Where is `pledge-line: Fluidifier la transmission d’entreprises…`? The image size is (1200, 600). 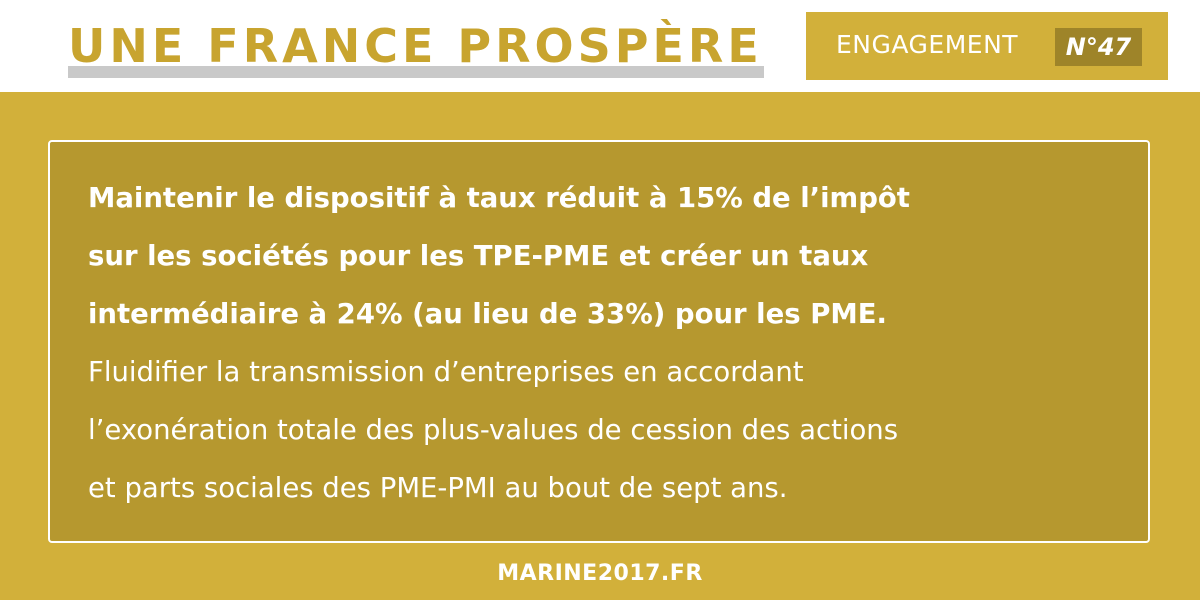 pledge-line: Fluidifier la transmission d’entreprises… is located at coordinates (446, 372).